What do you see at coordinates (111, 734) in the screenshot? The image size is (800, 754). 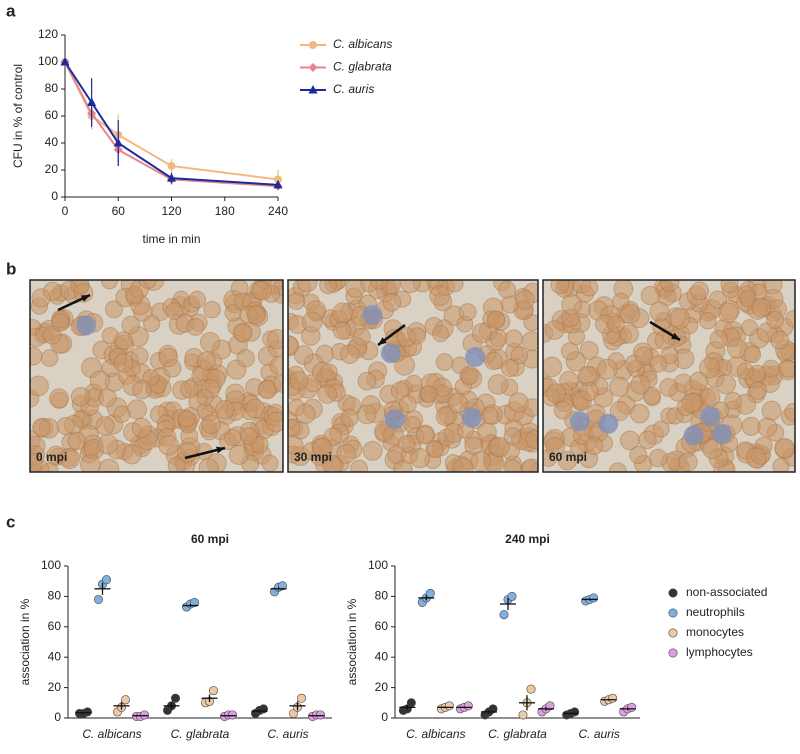 I see `x-tick-label: C. albicans` at bounding box center [111, 734].